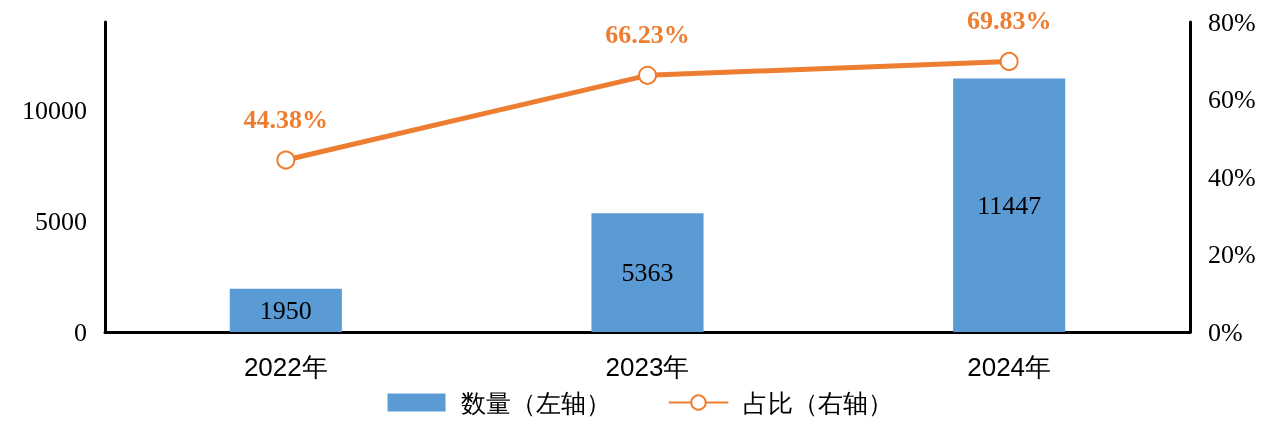 Image resolution: width=1280 pixels, height=430 pixels. I want to click on data-label: 11447, so click(1009, 205).